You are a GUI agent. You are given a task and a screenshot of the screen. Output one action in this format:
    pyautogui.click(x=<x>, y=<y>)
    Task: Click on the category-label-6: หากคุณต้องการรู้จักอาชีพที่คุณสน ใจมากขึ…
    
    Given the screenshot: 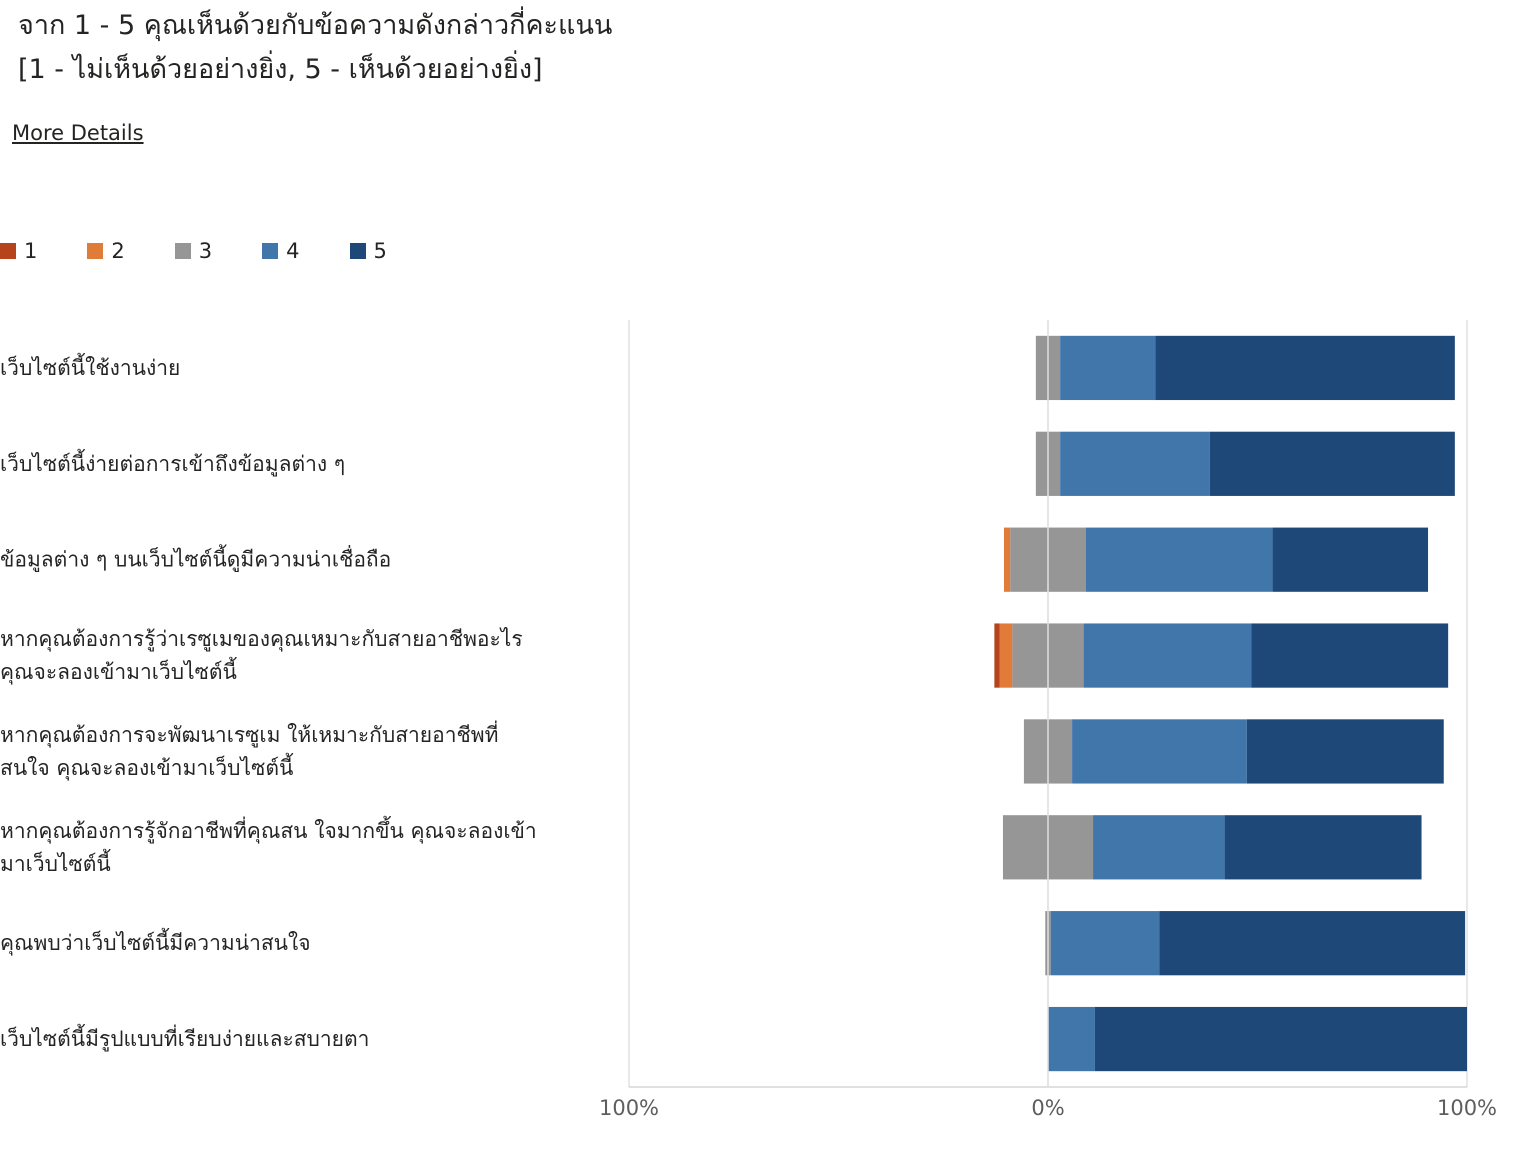 What is the action you would take?
    pyautogui.click(x=268, y=846)
    